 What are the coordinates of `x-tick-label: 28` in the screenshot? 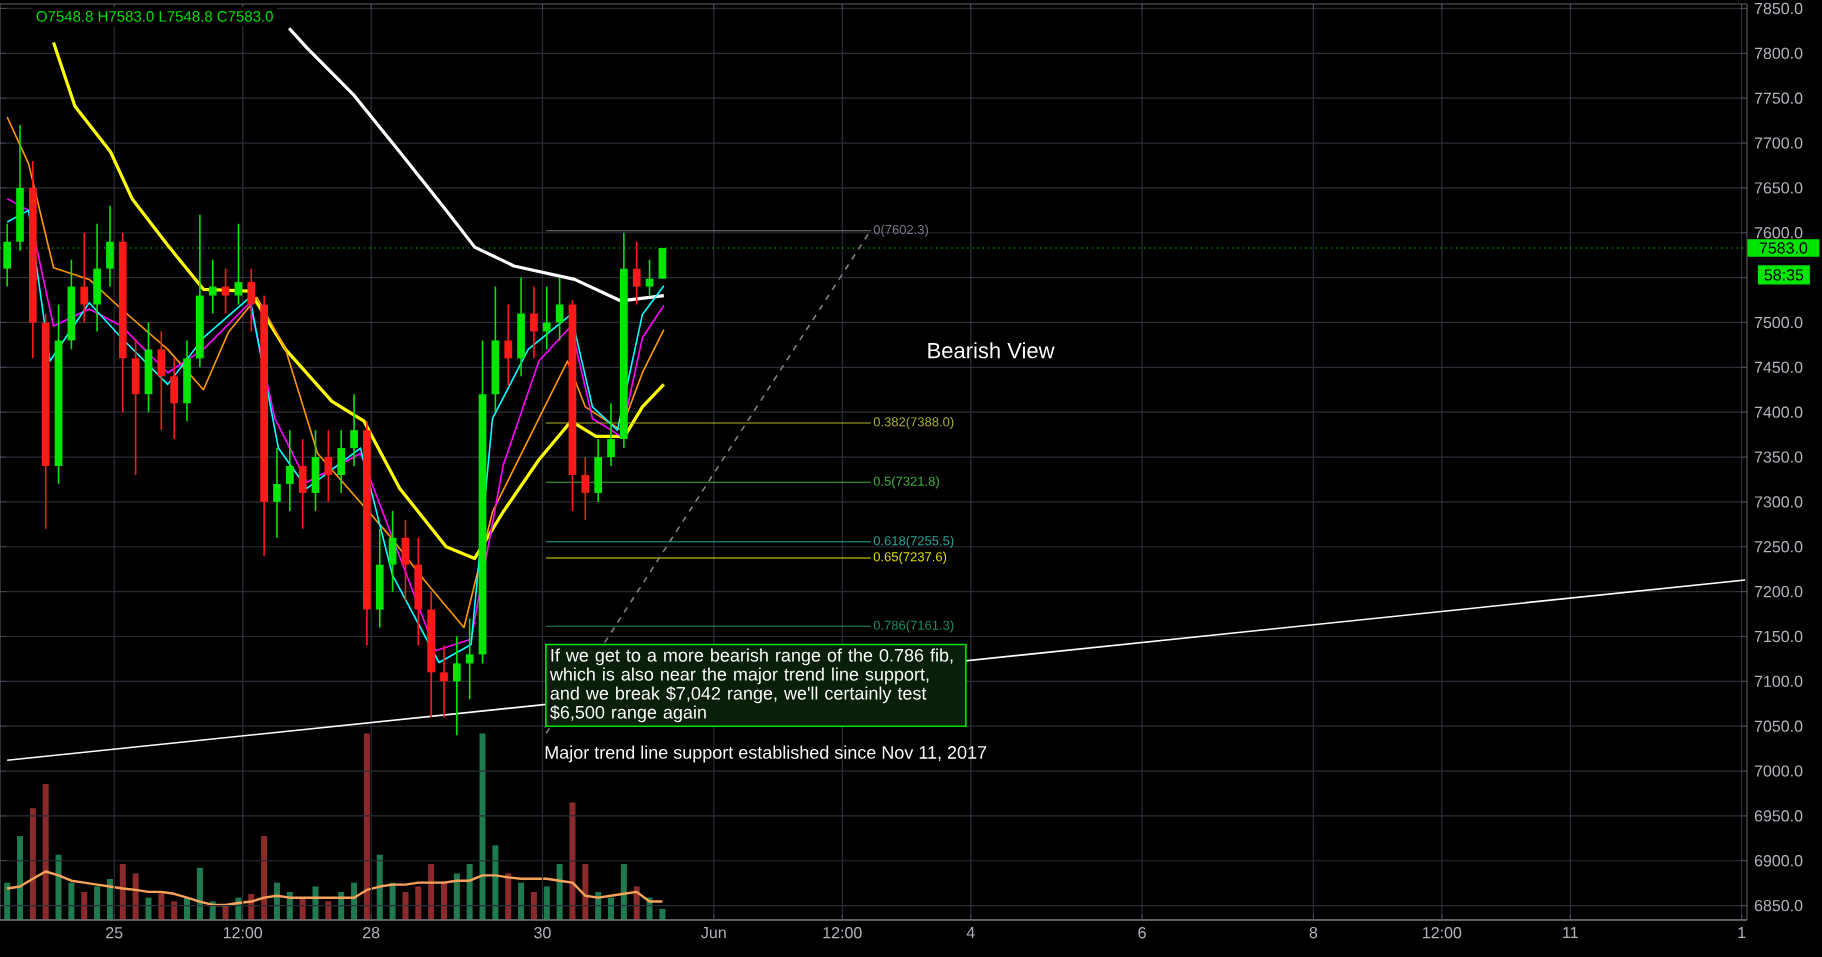 It's located at (371, 933).